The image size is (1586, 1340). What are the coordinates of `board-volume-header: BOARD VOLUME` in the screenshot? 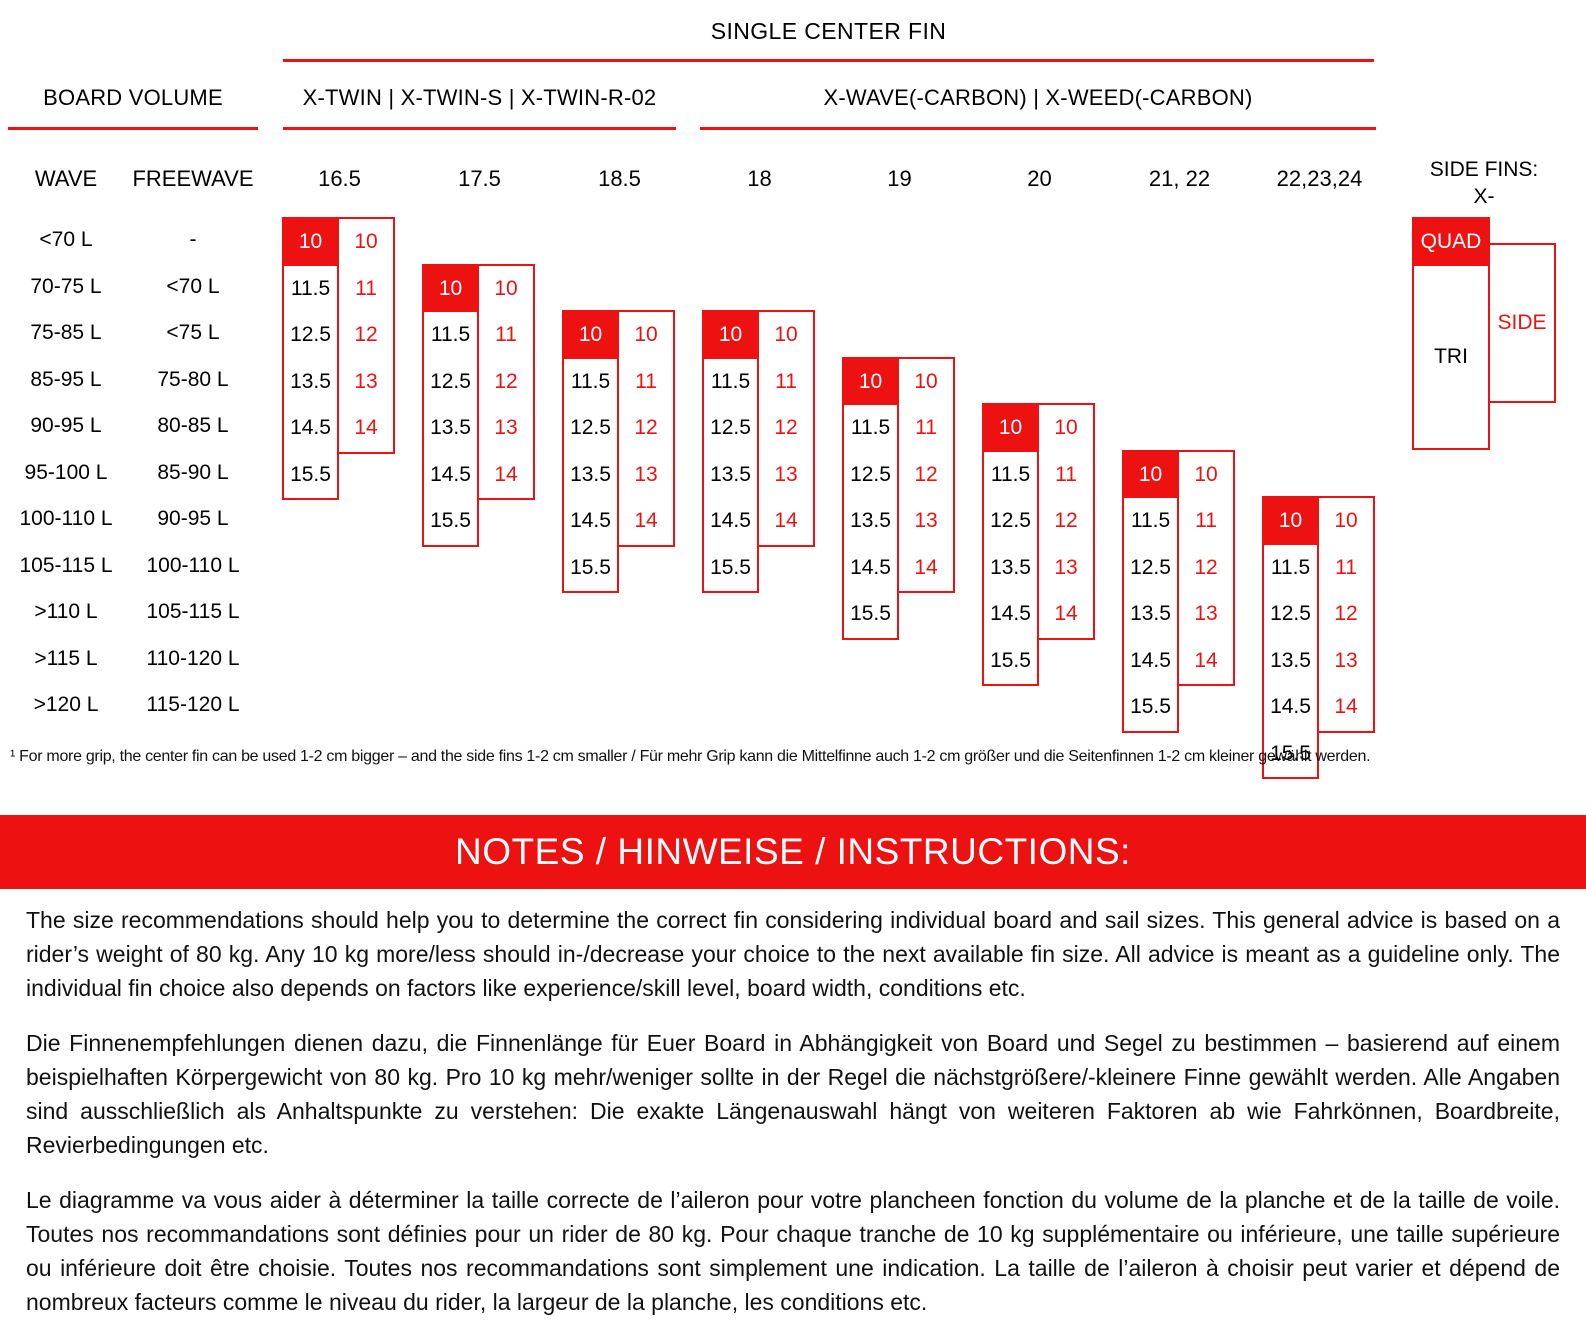 It's located at (133, 97).